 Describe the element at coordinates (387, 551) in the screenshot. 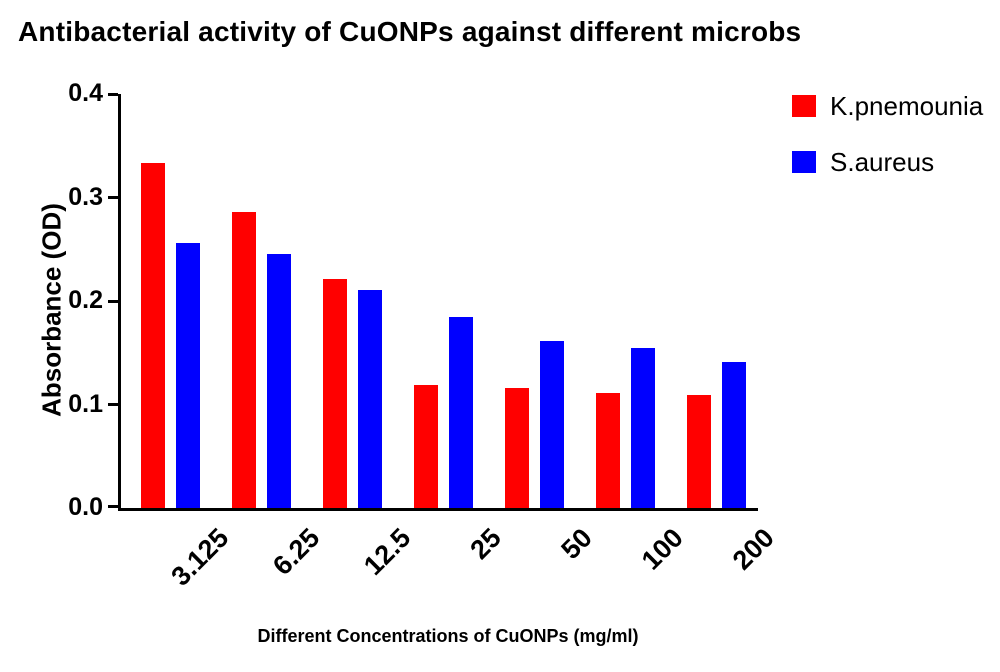

I see `x-tick-label-12-5: 12.5` at that location.